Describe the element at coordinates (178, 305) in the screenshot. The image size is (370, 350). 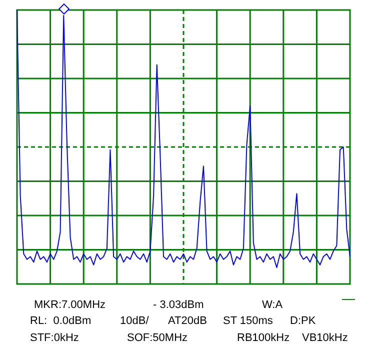
I see `text: - 3.03dBm` at that location.